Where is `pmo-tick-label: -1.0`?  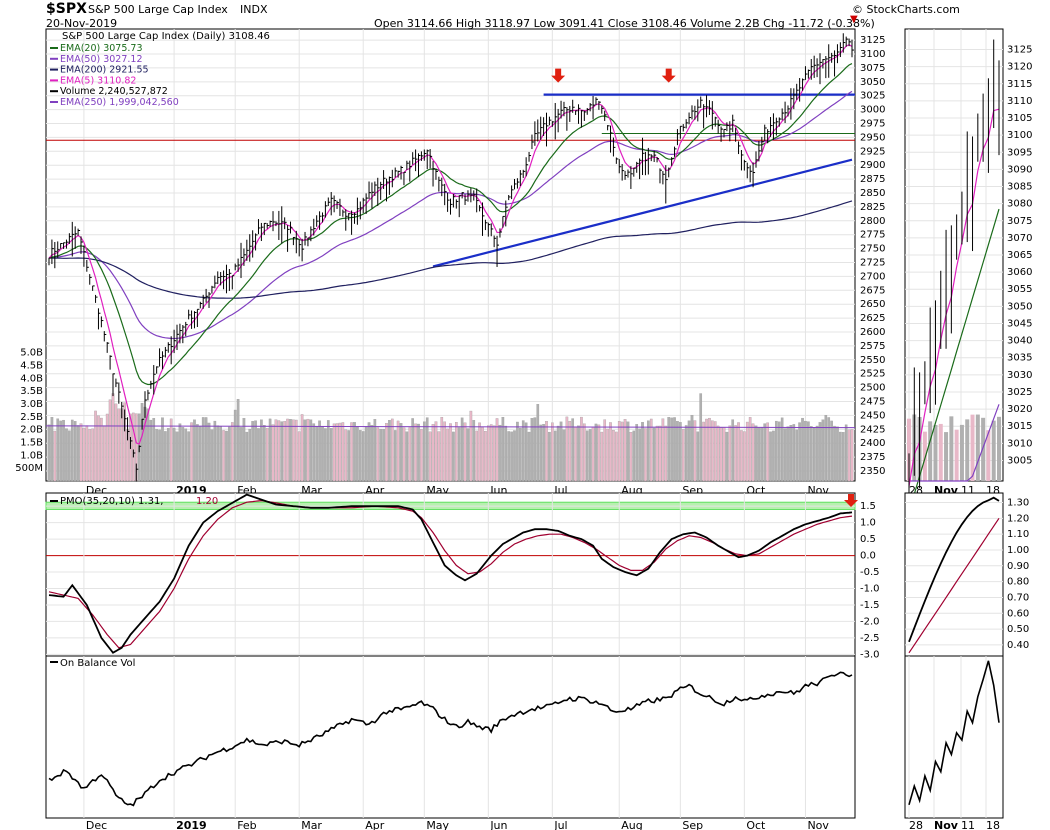
pmo-tick-label: -1.0 is located at coordinates (870, 588).